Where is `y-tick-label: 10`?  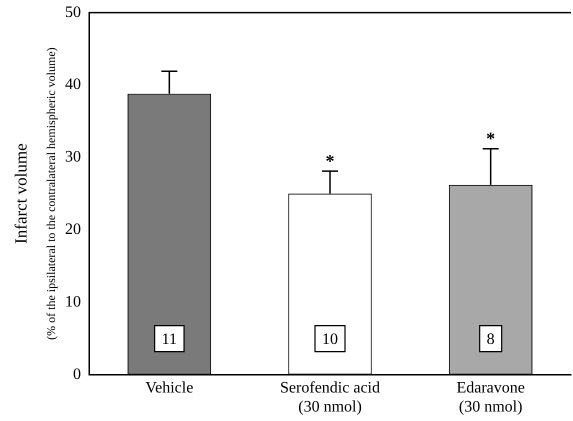 y-tick-label: 10 is located at coordinates (73, 301).